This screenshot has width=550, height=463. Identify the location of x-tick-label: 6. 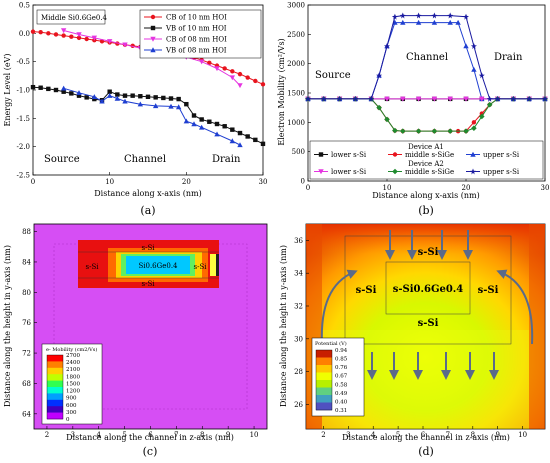
(150, 435).